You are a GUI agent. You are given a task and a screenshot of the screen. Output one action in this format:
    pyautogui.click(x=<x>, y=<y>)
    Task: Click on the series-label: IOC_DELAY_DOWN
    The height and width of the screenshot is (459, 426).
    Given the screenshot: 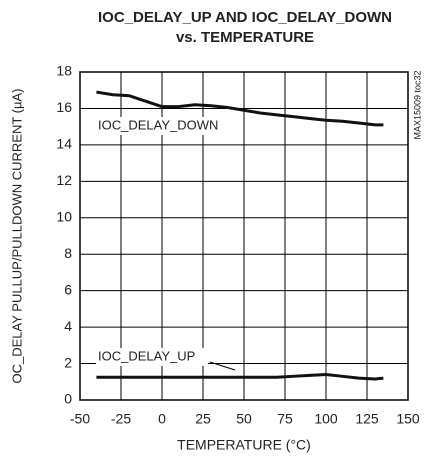 What is the action you would take?
    pyautogui.click(x=158, y=124)
    